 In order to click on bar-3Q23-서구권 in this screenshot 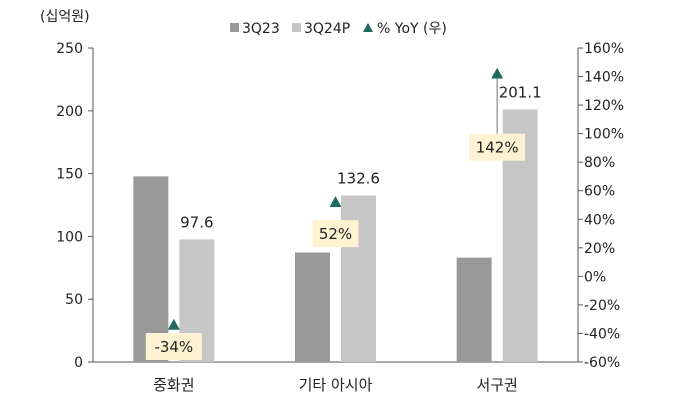, I will do `click(474, 309)`.